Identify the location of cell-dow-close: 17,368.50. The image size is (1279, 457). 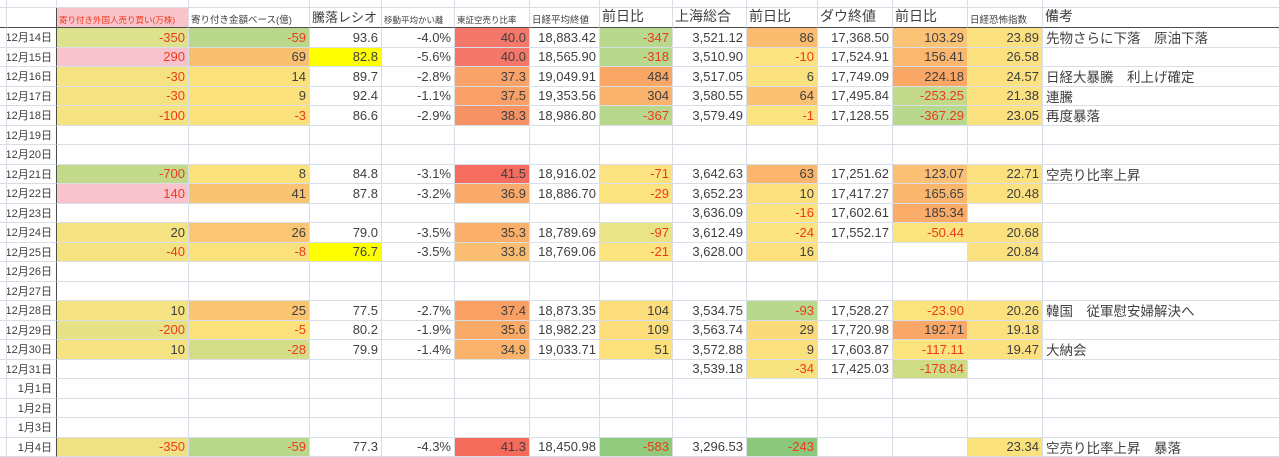
(855, 38).